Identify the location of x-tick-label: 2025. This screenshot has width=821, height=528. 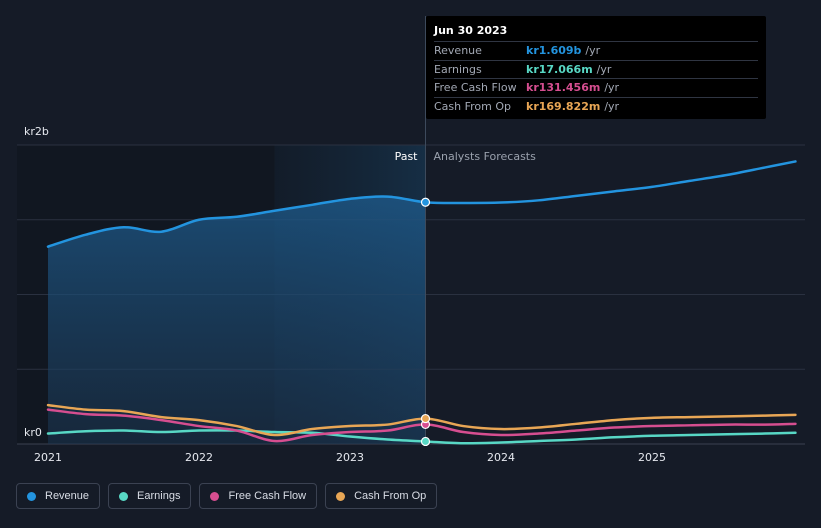
(652, 457).